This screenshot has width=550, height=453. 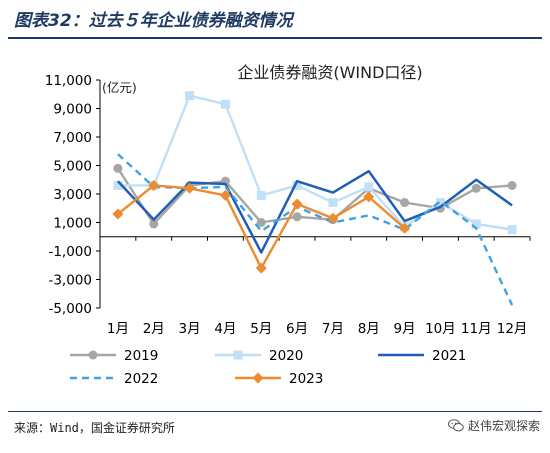 I want to click on x-tick-label: 1月, so click(x=118, y=329).